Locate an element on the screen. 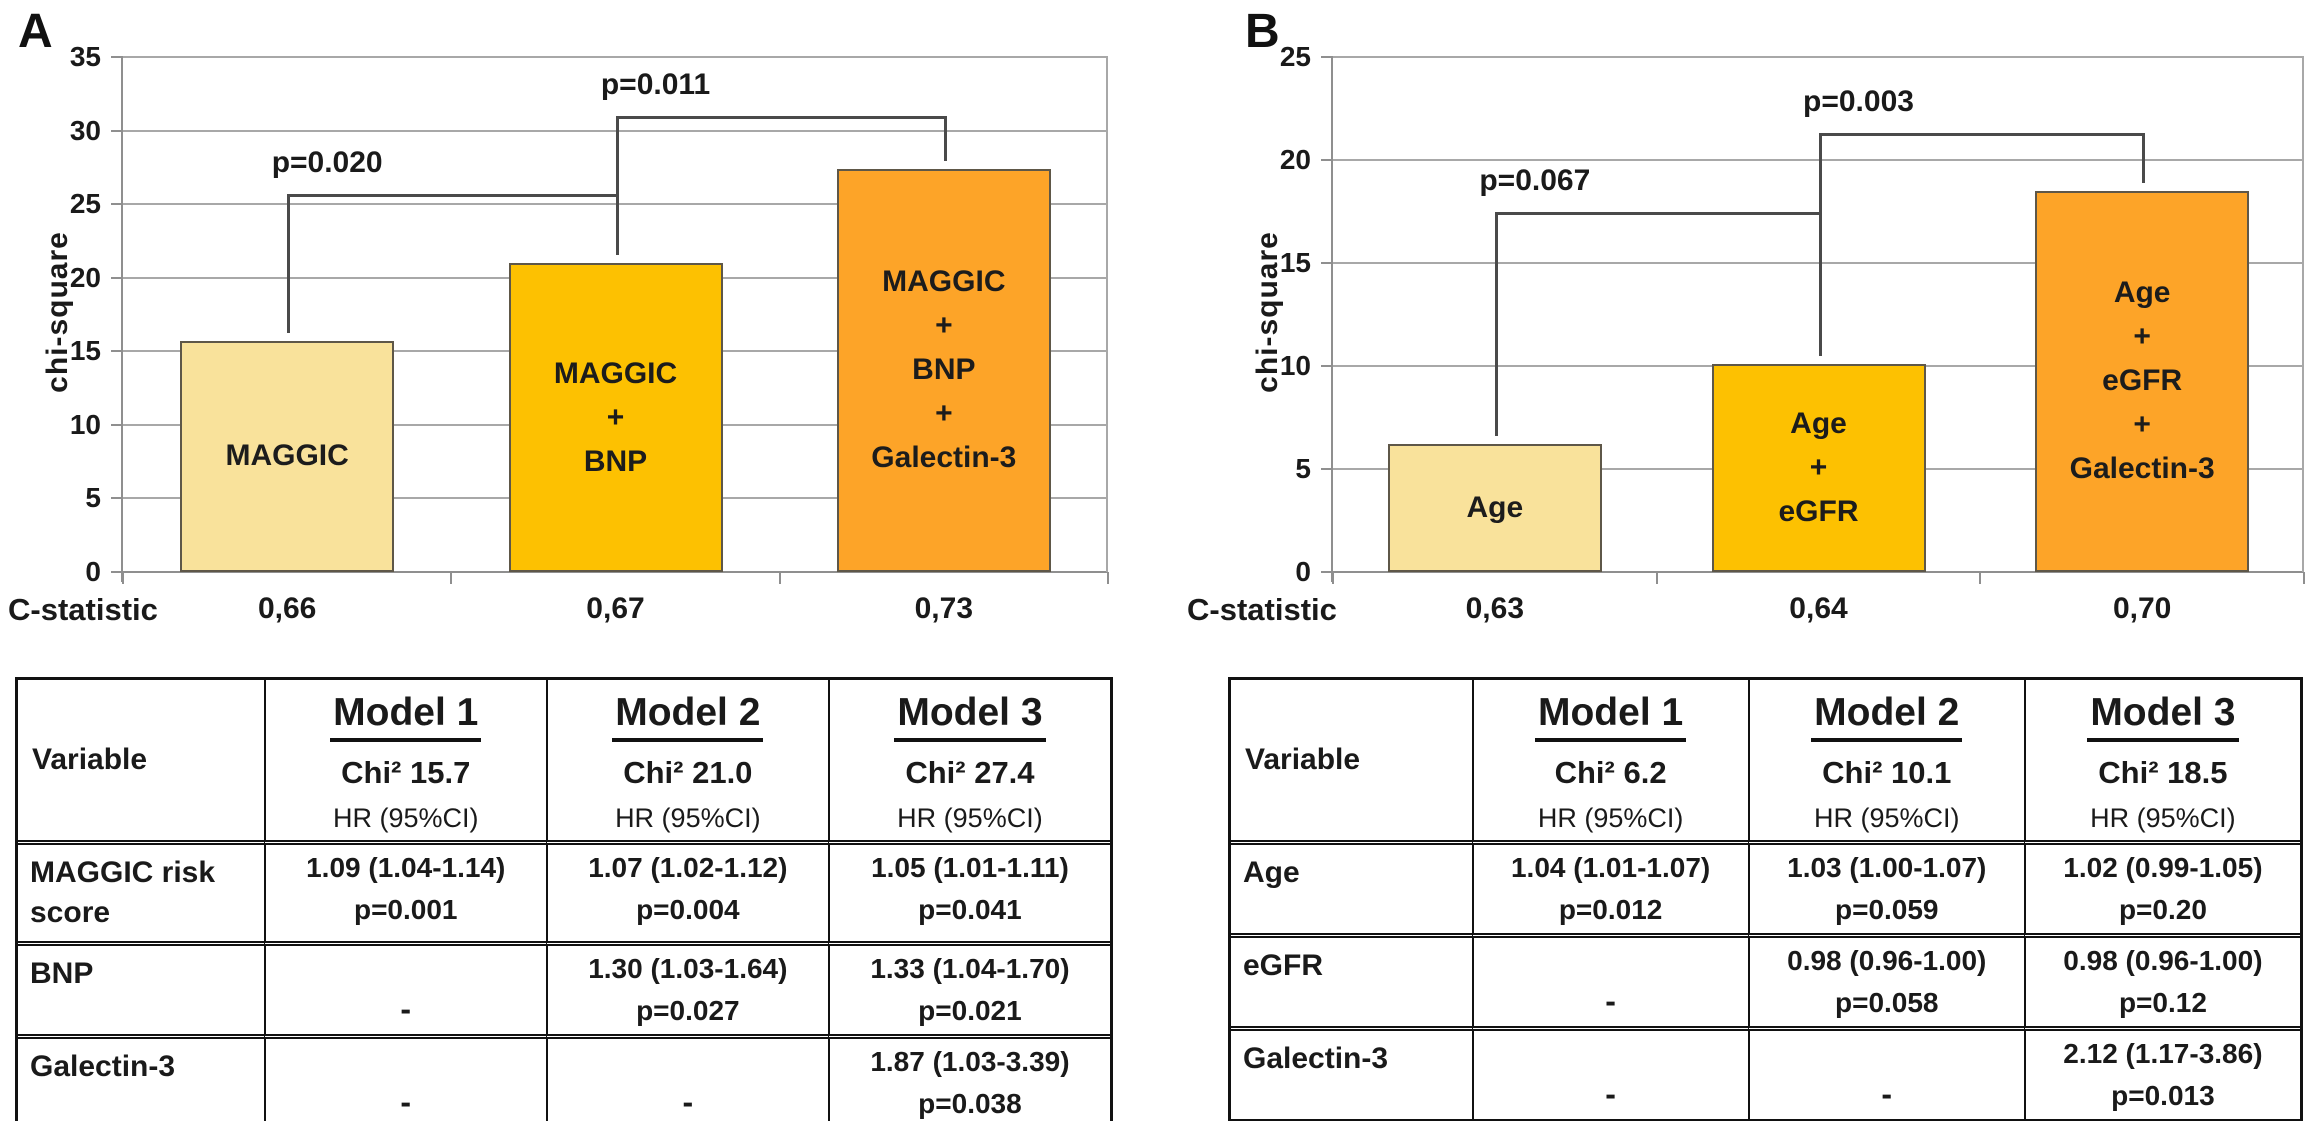  table-row: Galectin-3 - - 2.12 (1.17-3.86) p=0.013 is located at coordinates (1765, 1072).